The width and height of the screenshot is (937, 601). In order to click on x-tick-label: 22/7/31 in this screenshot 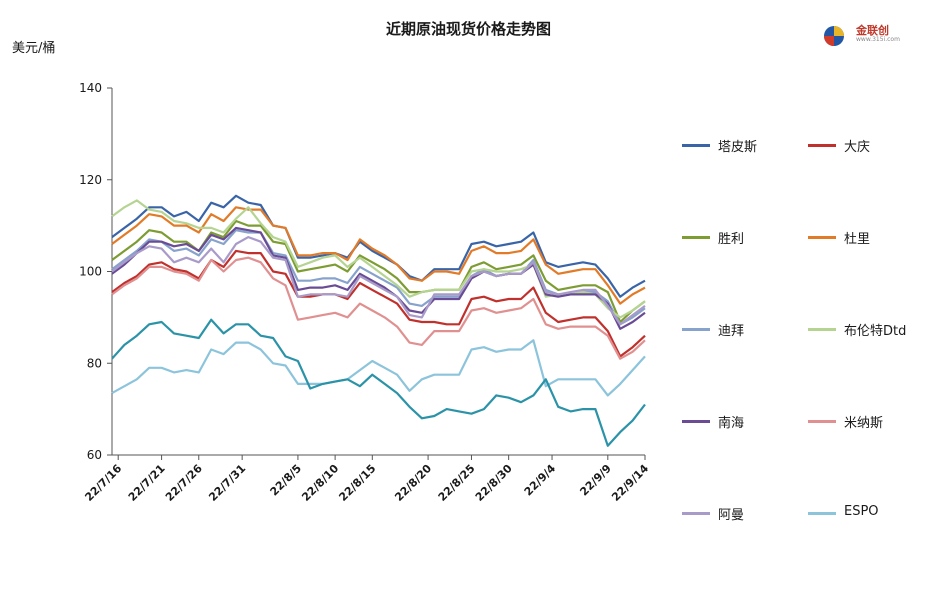, I will do `click(227, 483)`.